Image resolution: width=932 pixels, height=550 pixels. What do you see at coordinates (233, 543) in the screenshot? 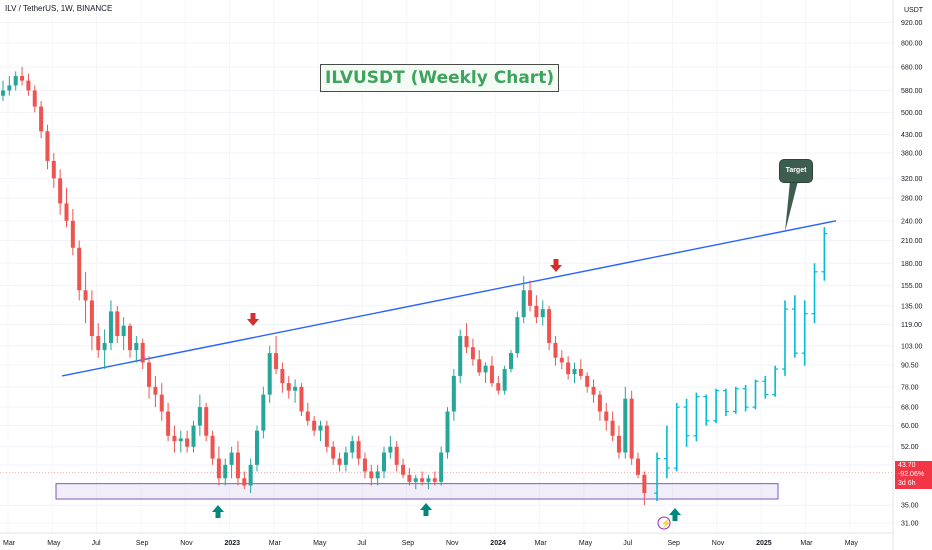
I see `time-tick-label: 2023` at bounding box center [233, 543].